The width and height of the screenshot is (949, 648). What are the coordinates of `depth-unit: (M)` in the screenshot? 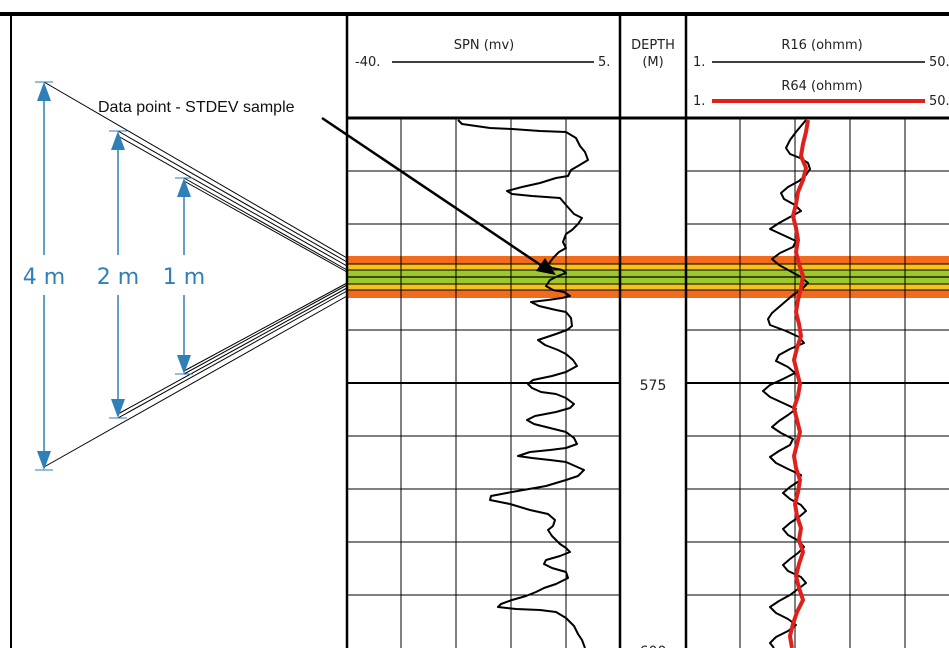 It's located at (652, 62).